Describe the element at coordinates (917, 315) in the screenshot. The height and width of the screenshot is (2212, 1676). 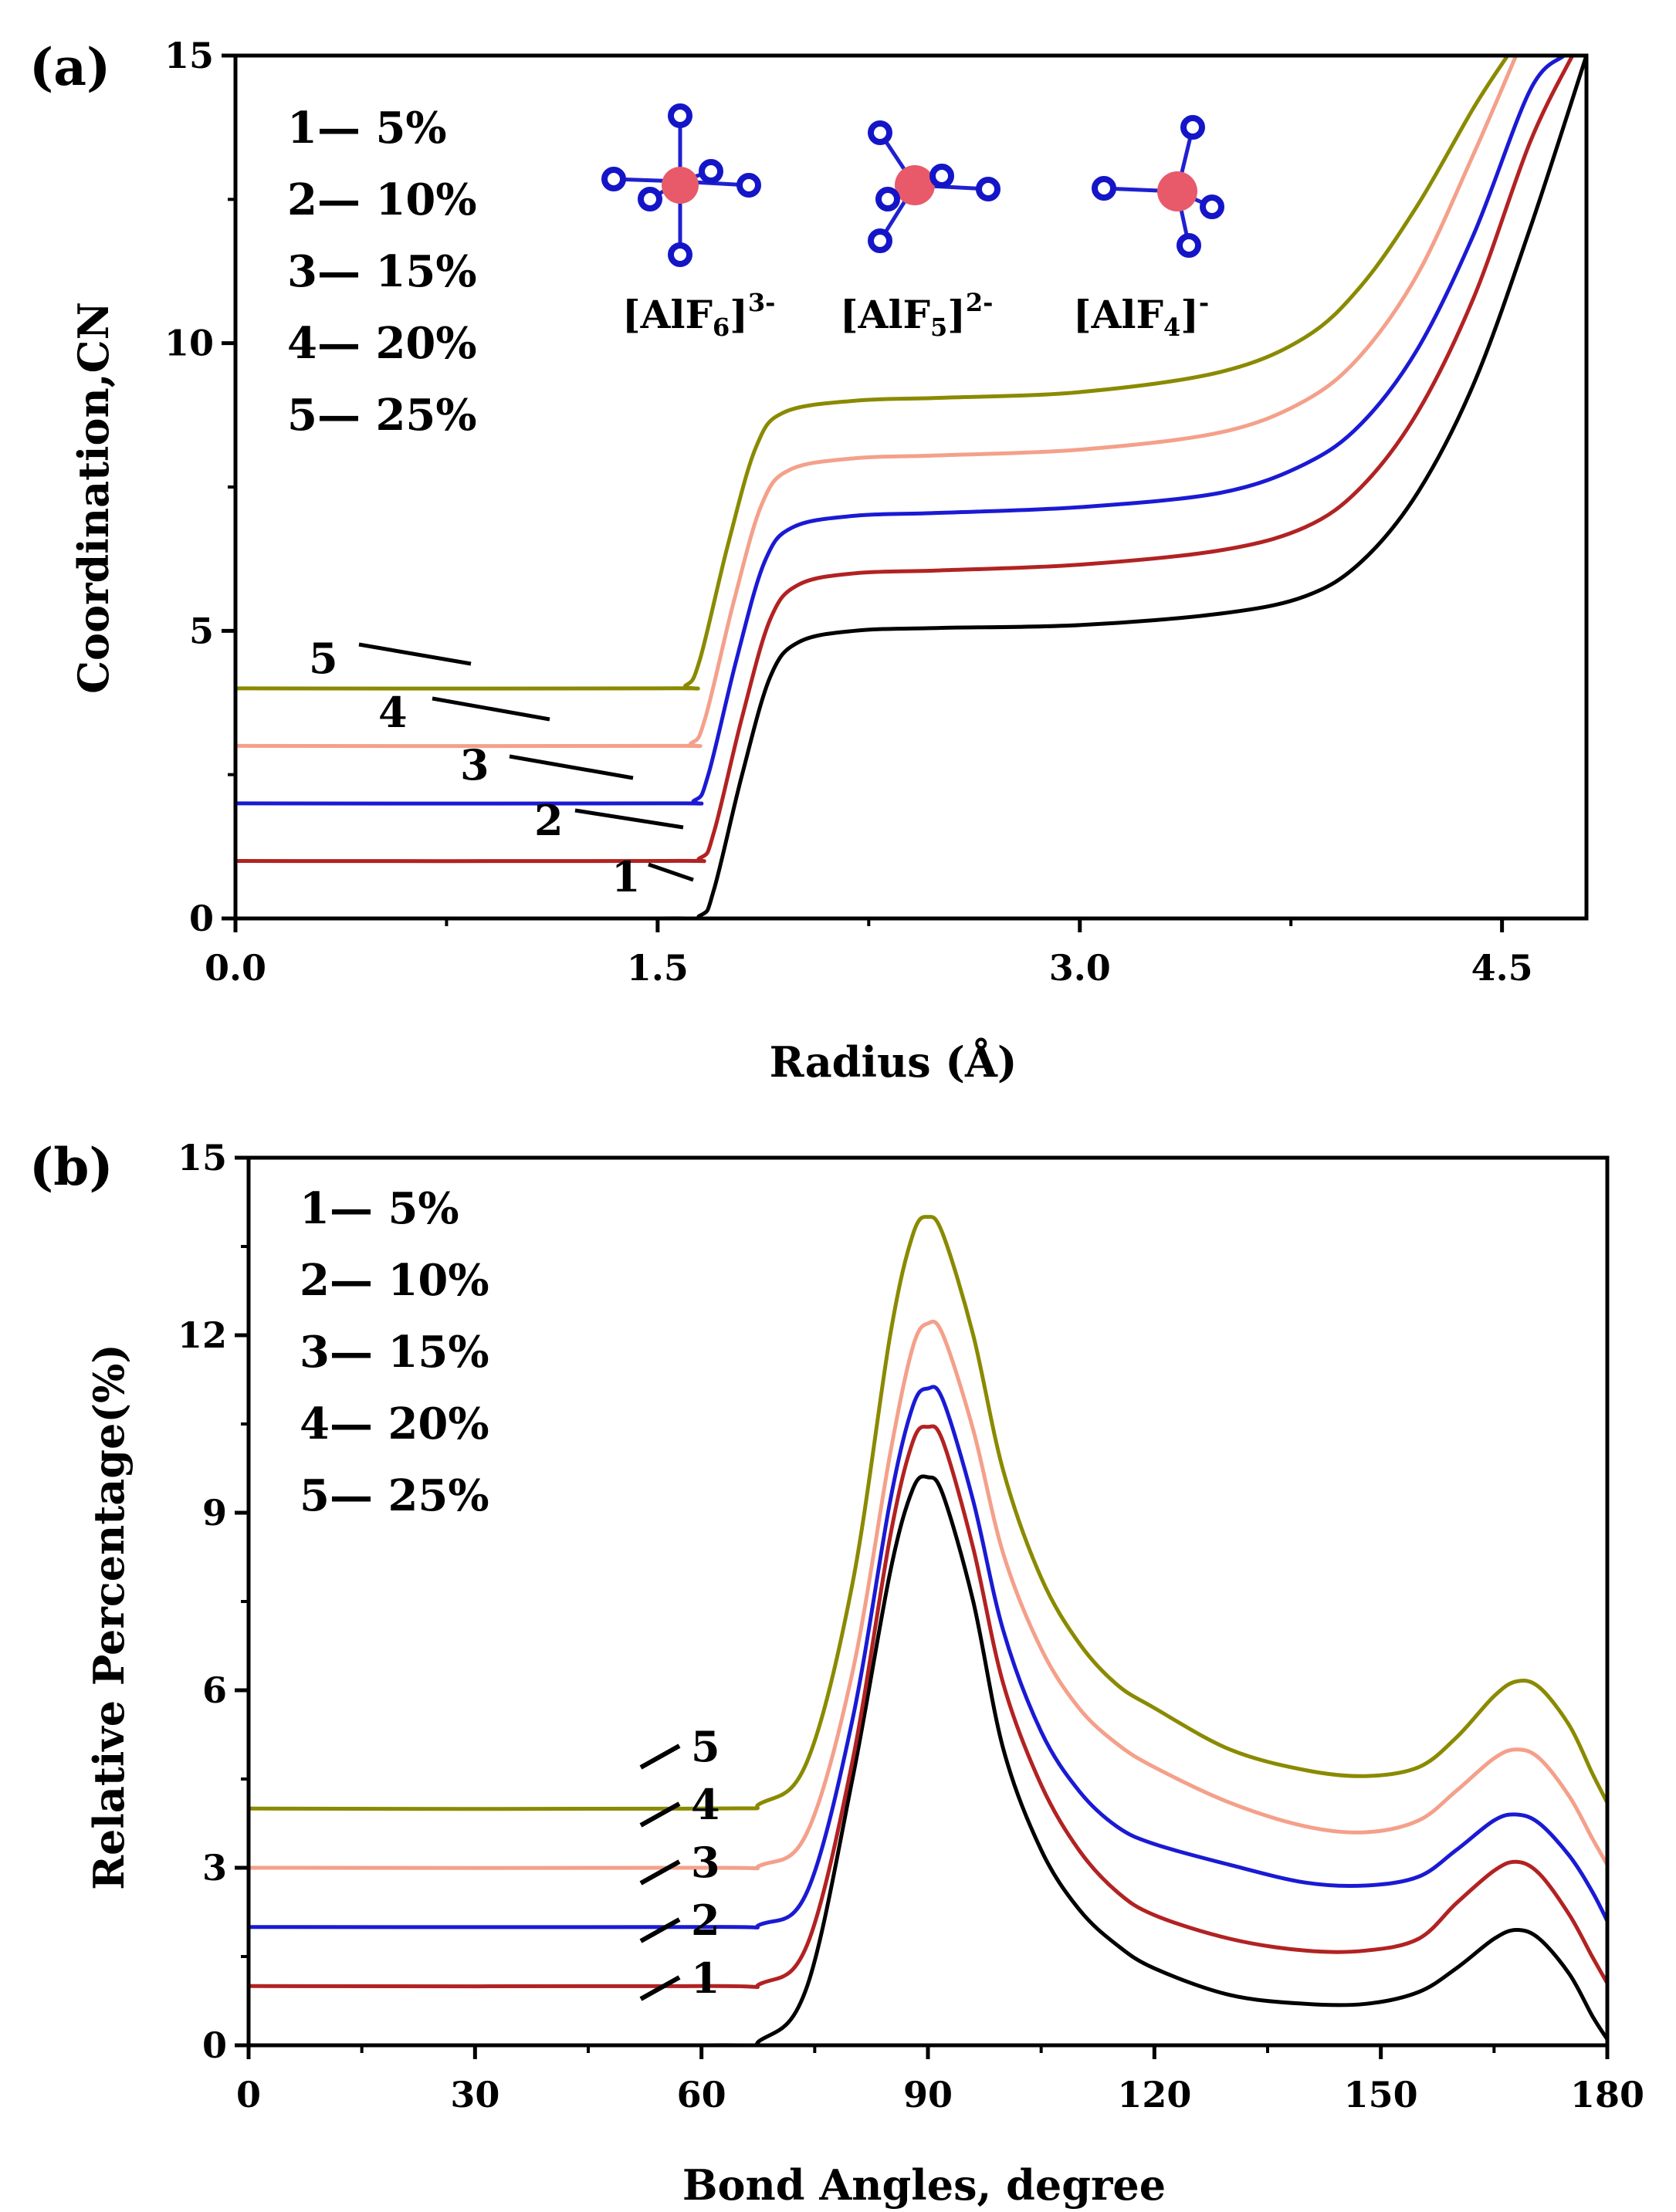
I see `species-label-alf5: [AlF5]2-` at that location.